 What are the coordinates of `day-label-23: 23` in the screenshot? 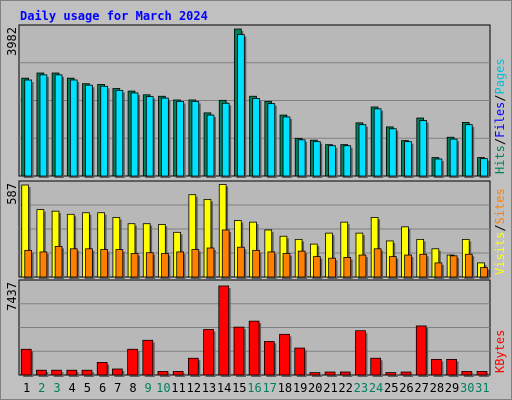 It's located at (361, 388).